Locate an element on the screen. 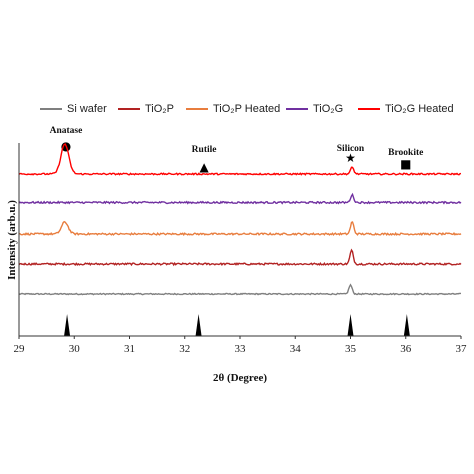 The width and height of the screenshot is (474, 474). legend-item: TiO₂P Heated is located at coordinates (233, 109).